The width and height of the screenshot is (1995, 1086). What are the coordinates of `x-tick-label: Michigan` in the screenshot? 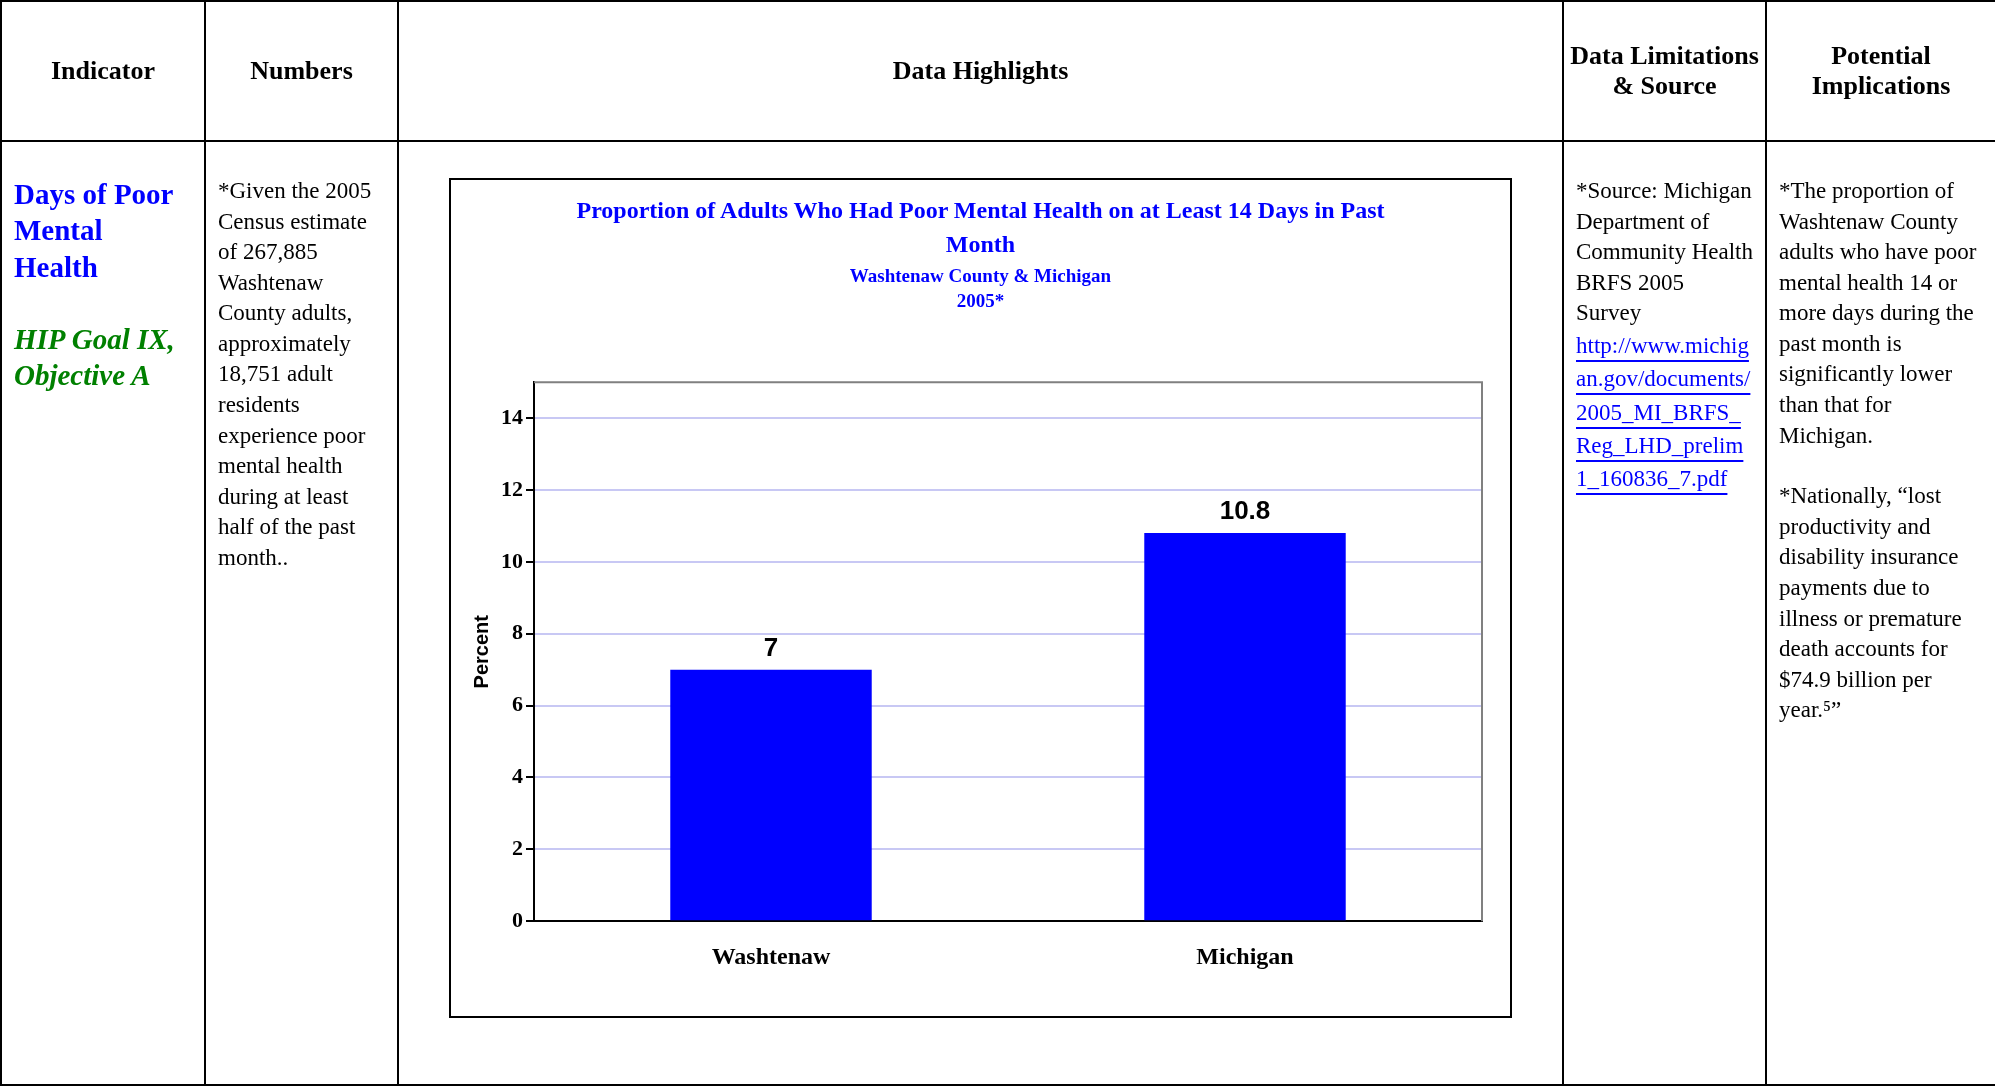 It's located at (1244, 955).